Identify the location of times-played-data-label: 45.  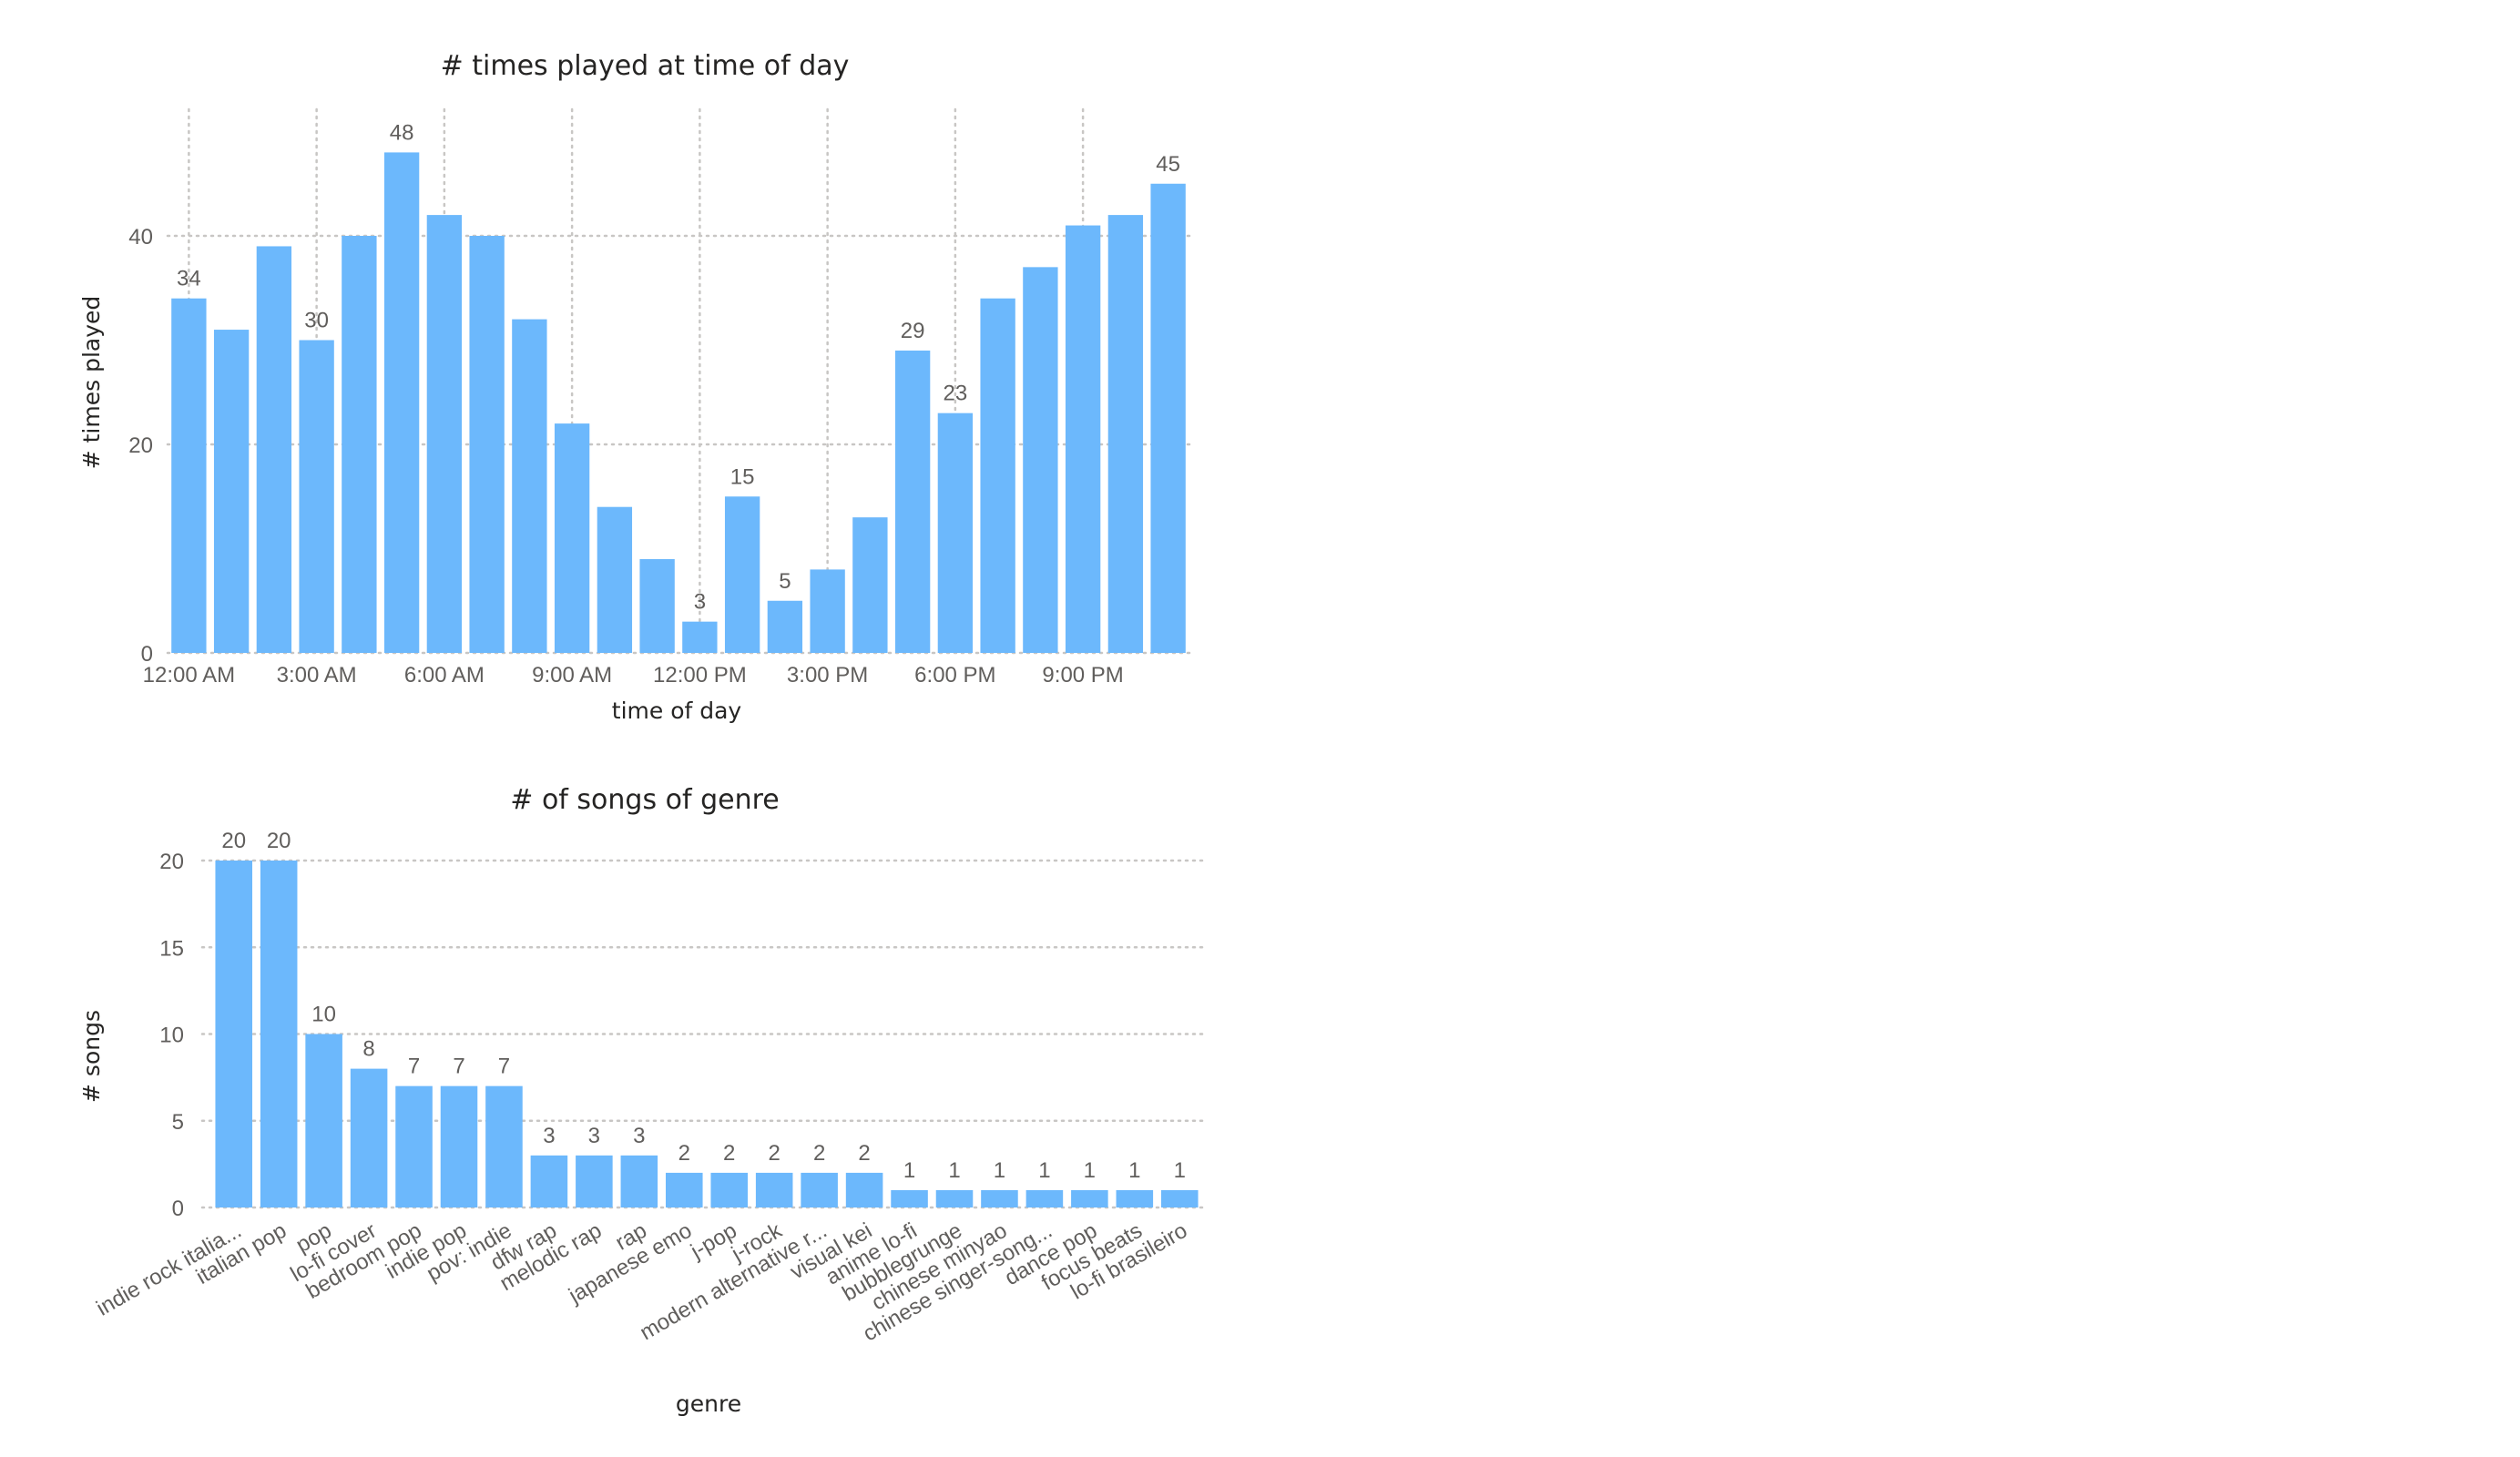
(1168, 164).